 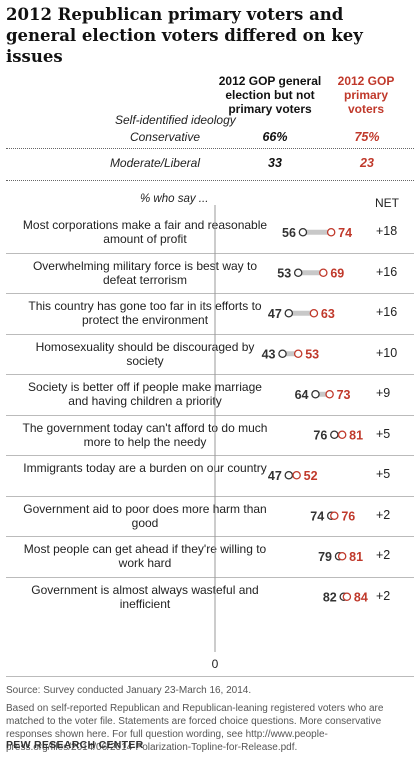 What do you see at coordinates (383, 393) in the screenshot?
I see `net-value: +9` at bounding box center [383, 393].